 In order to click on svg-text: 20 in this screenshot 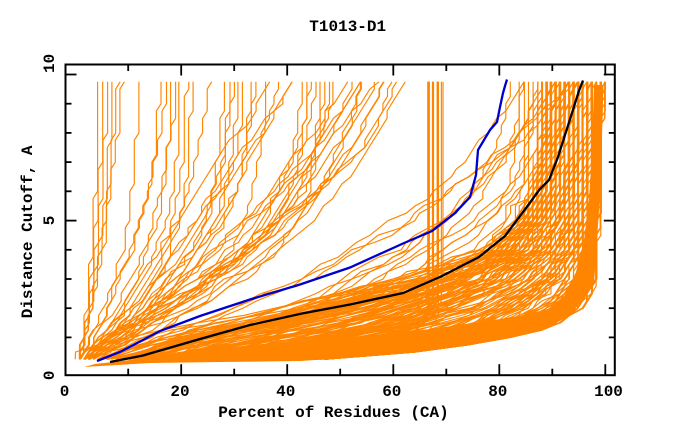, I will do `click(179, 392)`.